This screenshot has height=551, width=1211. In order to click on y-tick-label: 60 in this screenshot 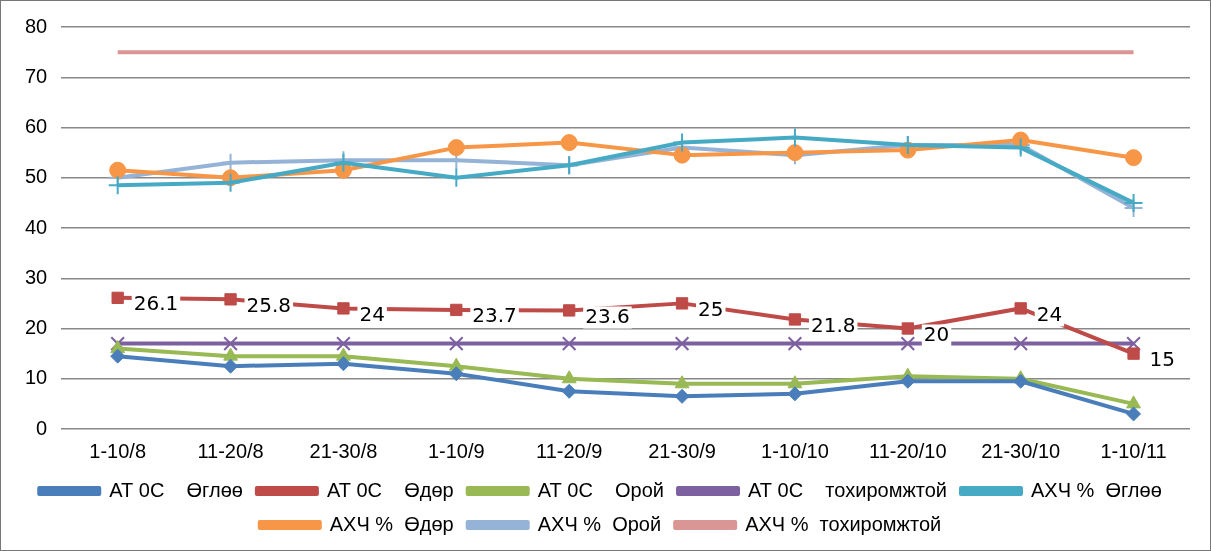, I will do `click(36, 126)`.